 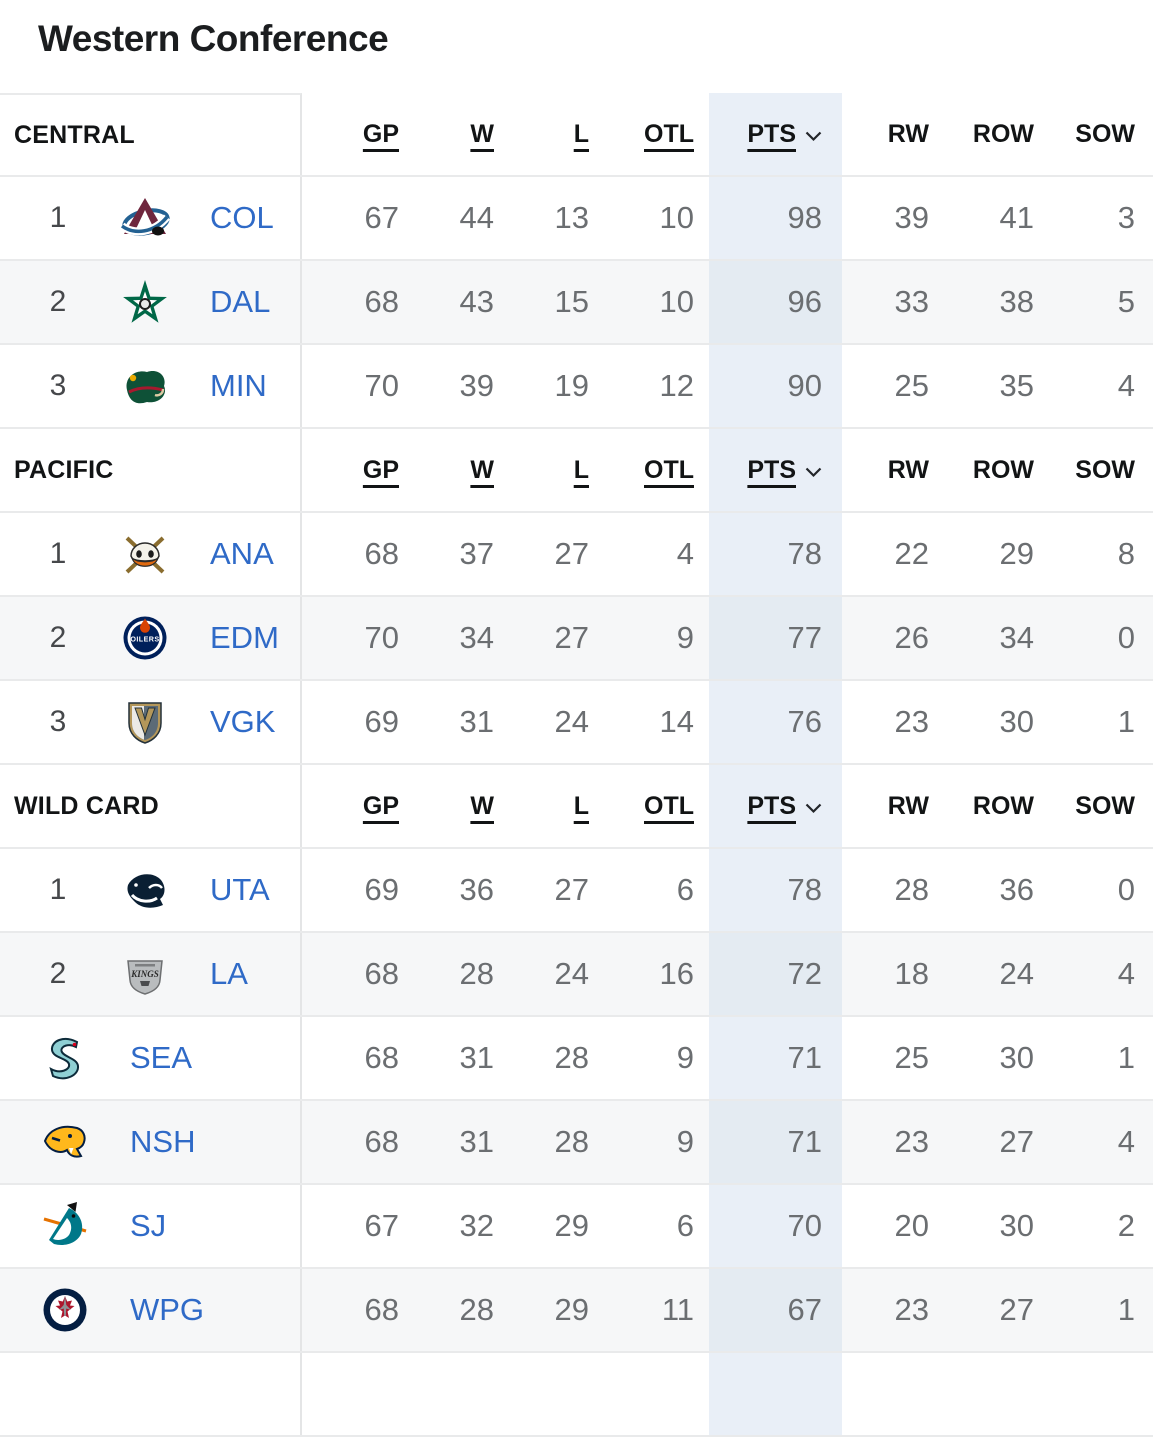 What do you see at coordinates (677, 1309) in the screenshot?
I see `stat-otl: 11` at bounding box center [677, 1309].